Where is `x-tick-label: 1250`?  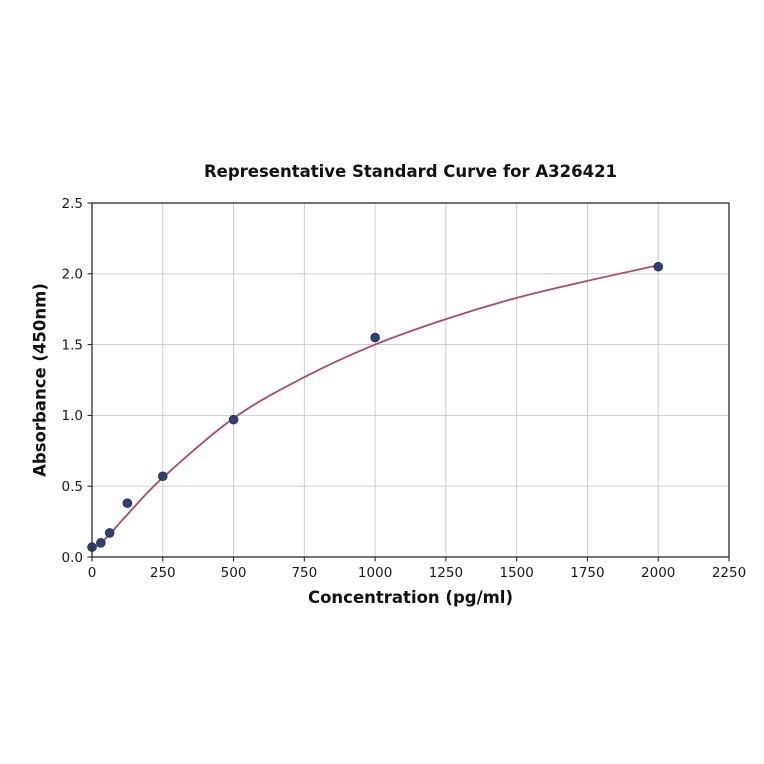
x-tick-label: 1250 is located at coordinates (446, 573).